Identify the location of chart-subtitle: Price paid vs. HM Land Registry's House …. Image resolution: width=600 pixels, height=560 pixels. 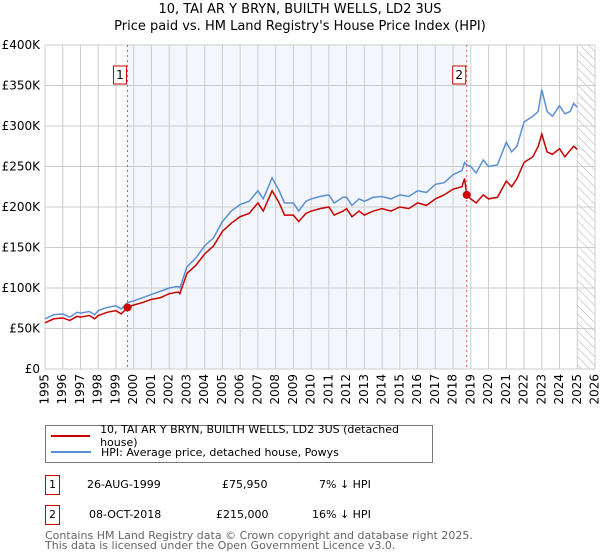
(300, 26).